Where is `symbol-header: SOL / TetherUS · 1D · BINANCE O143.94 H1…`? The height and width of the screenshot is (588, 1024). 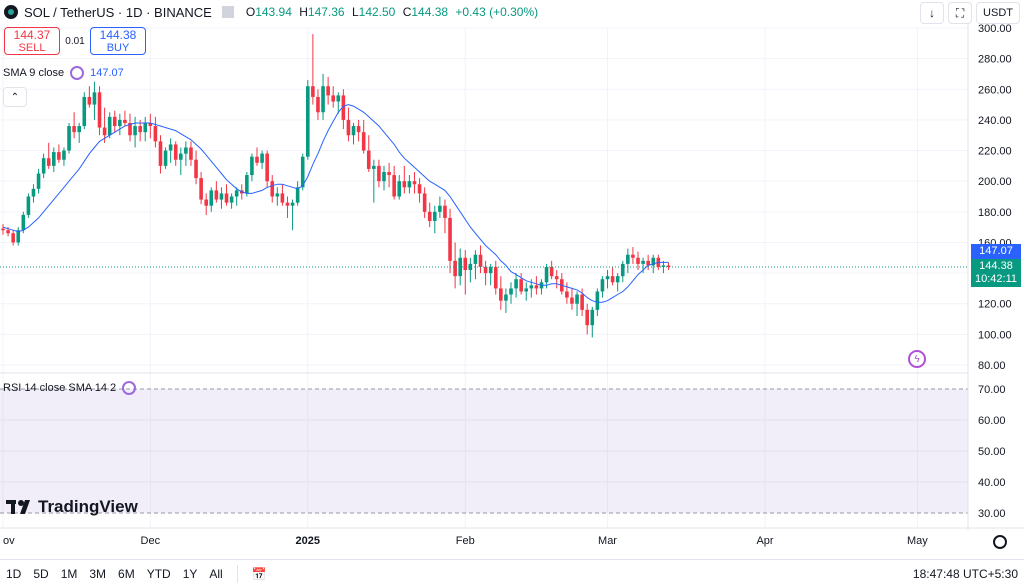 symbol-header: SOL / TetherUS · 1D · BINANCE O143.94 H1… is located at coordinates (271, 12).